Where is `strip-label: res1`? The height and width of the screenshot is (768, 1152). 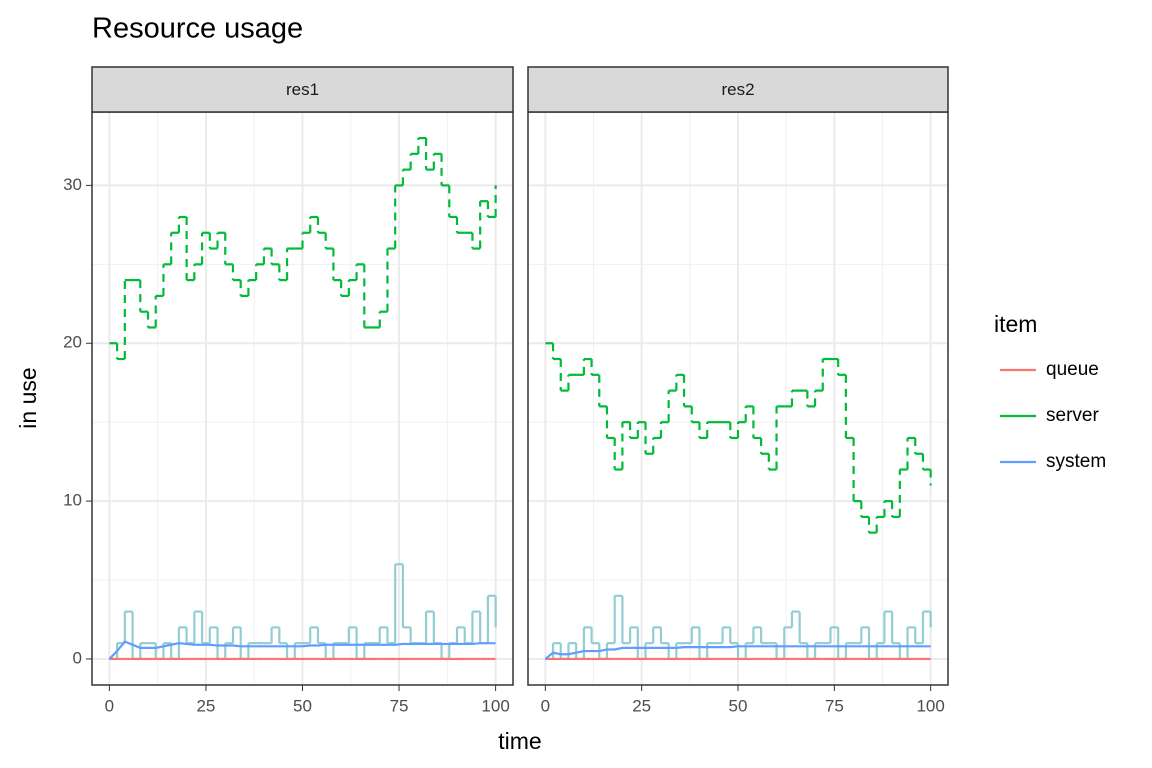 strip-label: res1 is located at coordinates (302, 89).